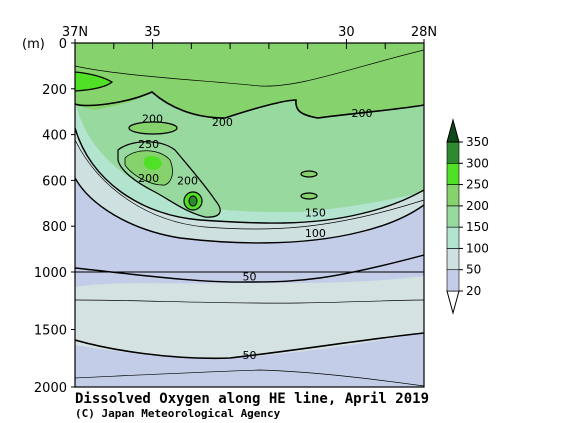 The image size is (570, 423). Describe the element at coordinates (54, 216) in the screenshot. I see `y-axis: 0 200 400 600 800 1000 1500 2000` at that location.